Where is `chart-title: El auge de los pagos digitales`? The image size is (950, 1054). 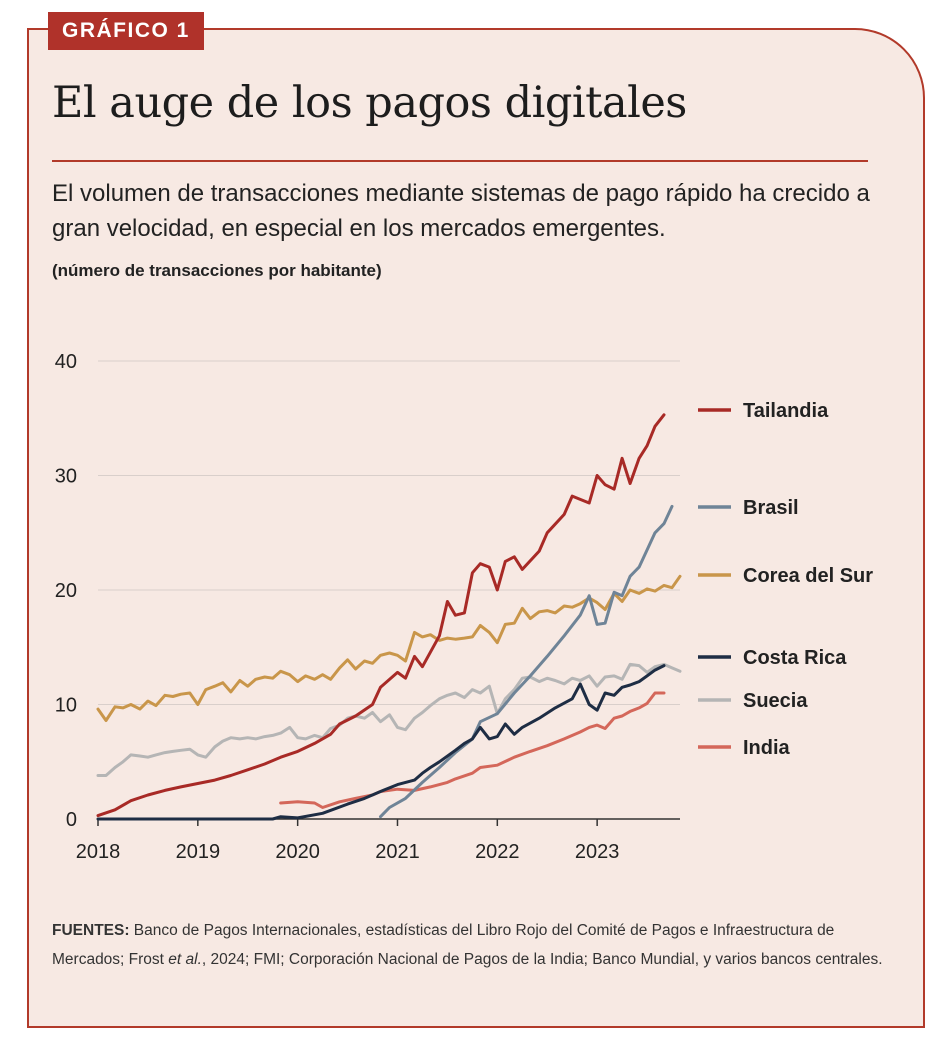
chart-title: El auge de los pagos digitales is located at coordinates (369, 103).